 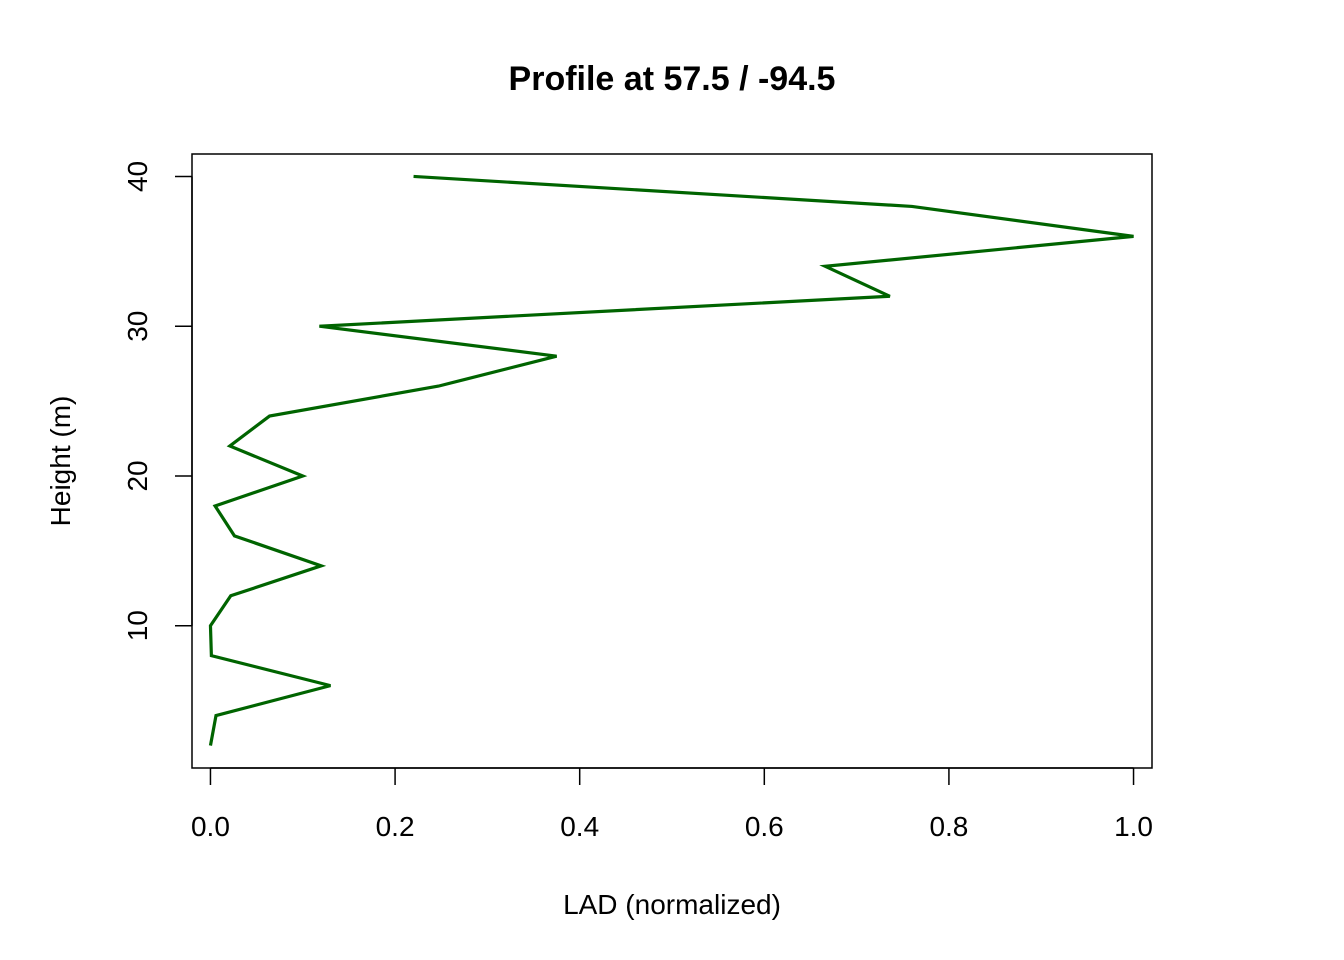 I want to click on x-tick-label: 0.4, so click(x=579, y=826).